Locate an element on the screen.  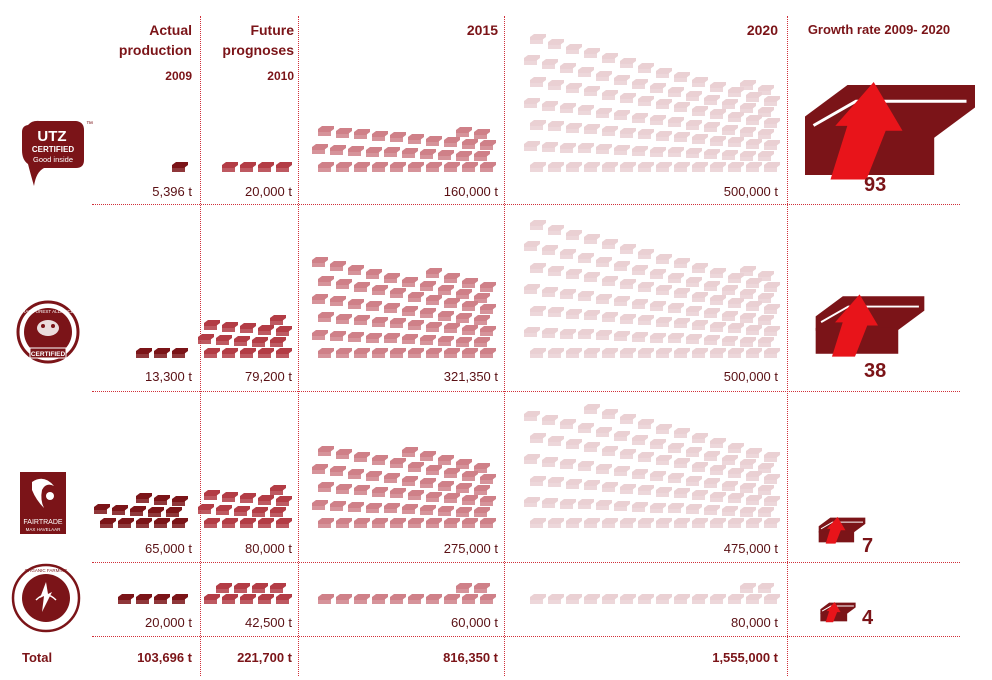
header-actual: Actual production 2009 is located at coordinates (146, 53).